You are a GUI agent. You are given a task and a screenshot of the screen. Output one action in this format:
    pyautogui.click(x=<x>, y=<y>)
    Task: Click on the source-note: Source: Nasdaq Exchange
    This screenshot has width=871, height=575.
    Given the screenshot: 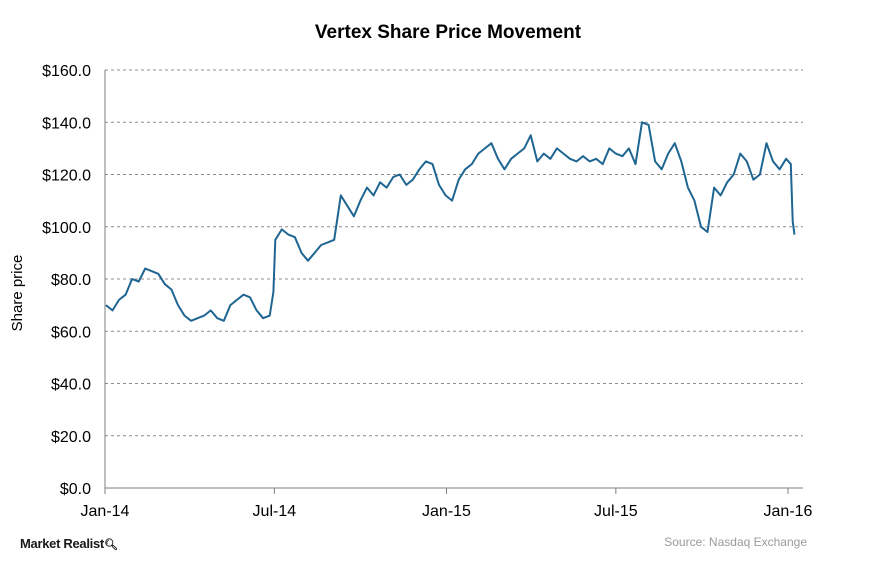 What is the action you would take?
    pyautogui.click(x=735, y=542)
    